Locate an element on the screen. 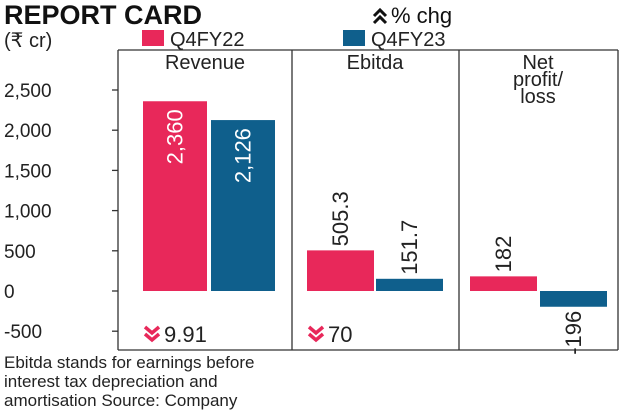 Image resolution: width=620 pixels, height=413 pixels. bar-data-label: -196 is located at coordinates (573, 333).